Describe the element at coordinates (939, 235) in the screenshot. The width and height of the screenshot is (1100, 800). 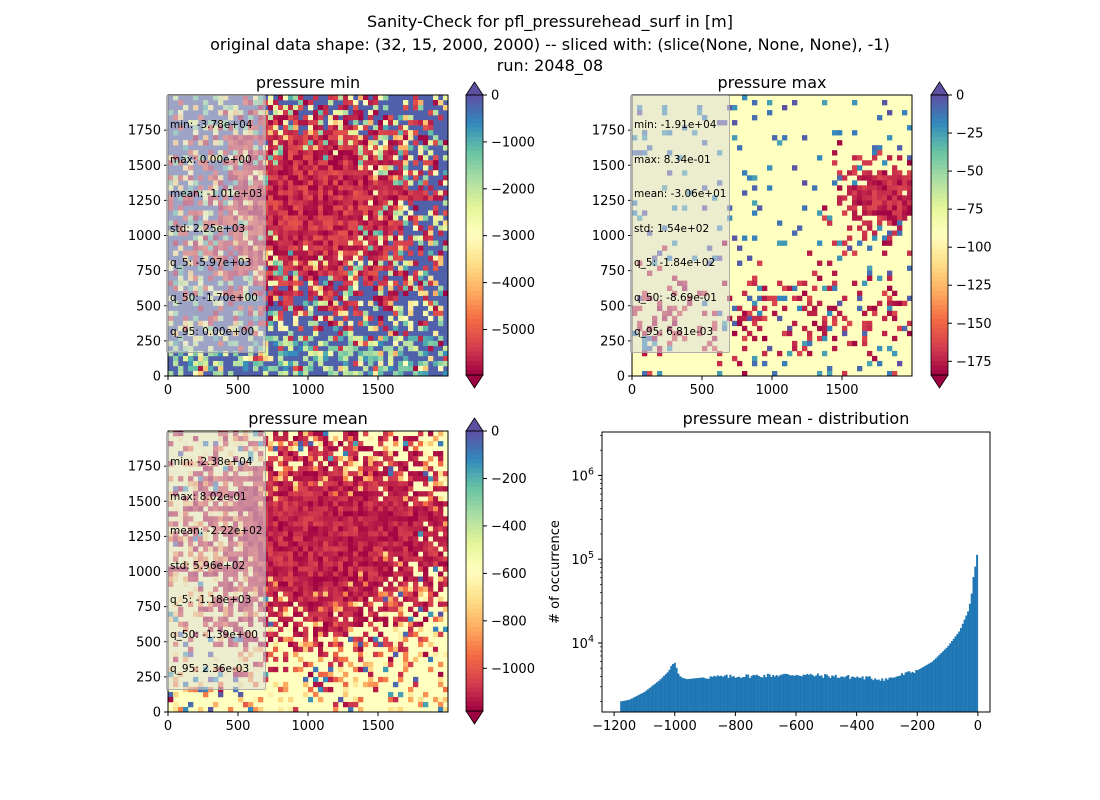
I see `colorbar-frame` at that location.